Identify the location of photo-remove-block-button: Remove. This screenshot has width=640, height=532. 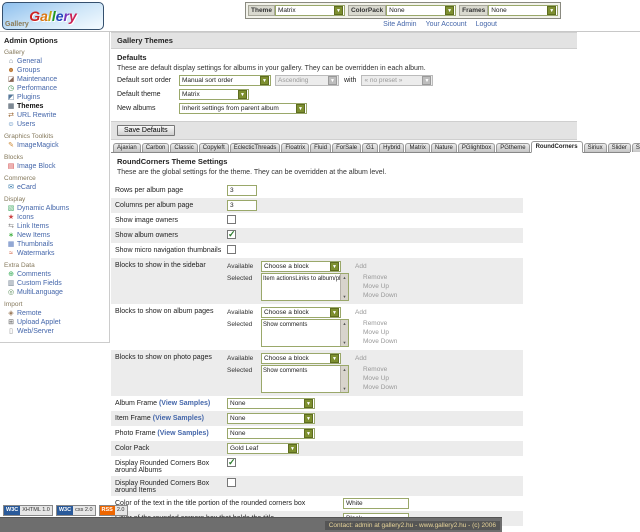
(375, 369).